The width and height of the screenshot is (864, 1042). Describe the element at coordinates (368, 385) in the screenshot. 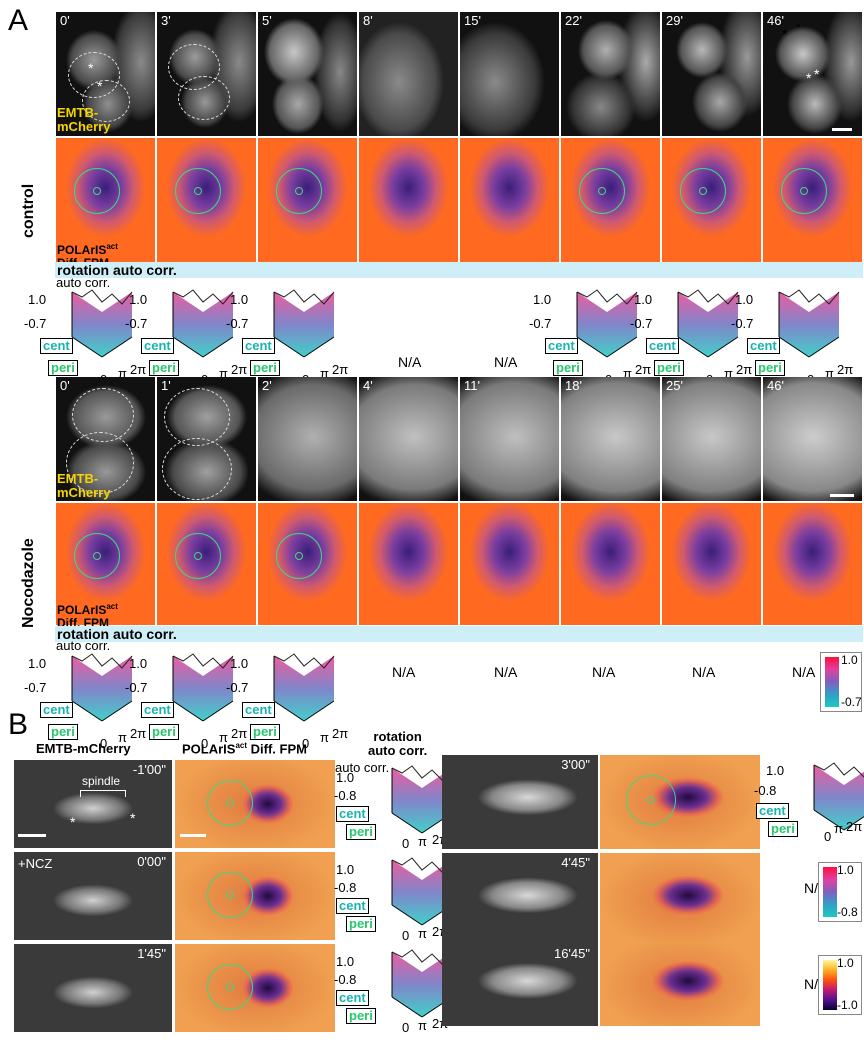

I see `nocodazole-emtb-time-3: 4'` at that location.